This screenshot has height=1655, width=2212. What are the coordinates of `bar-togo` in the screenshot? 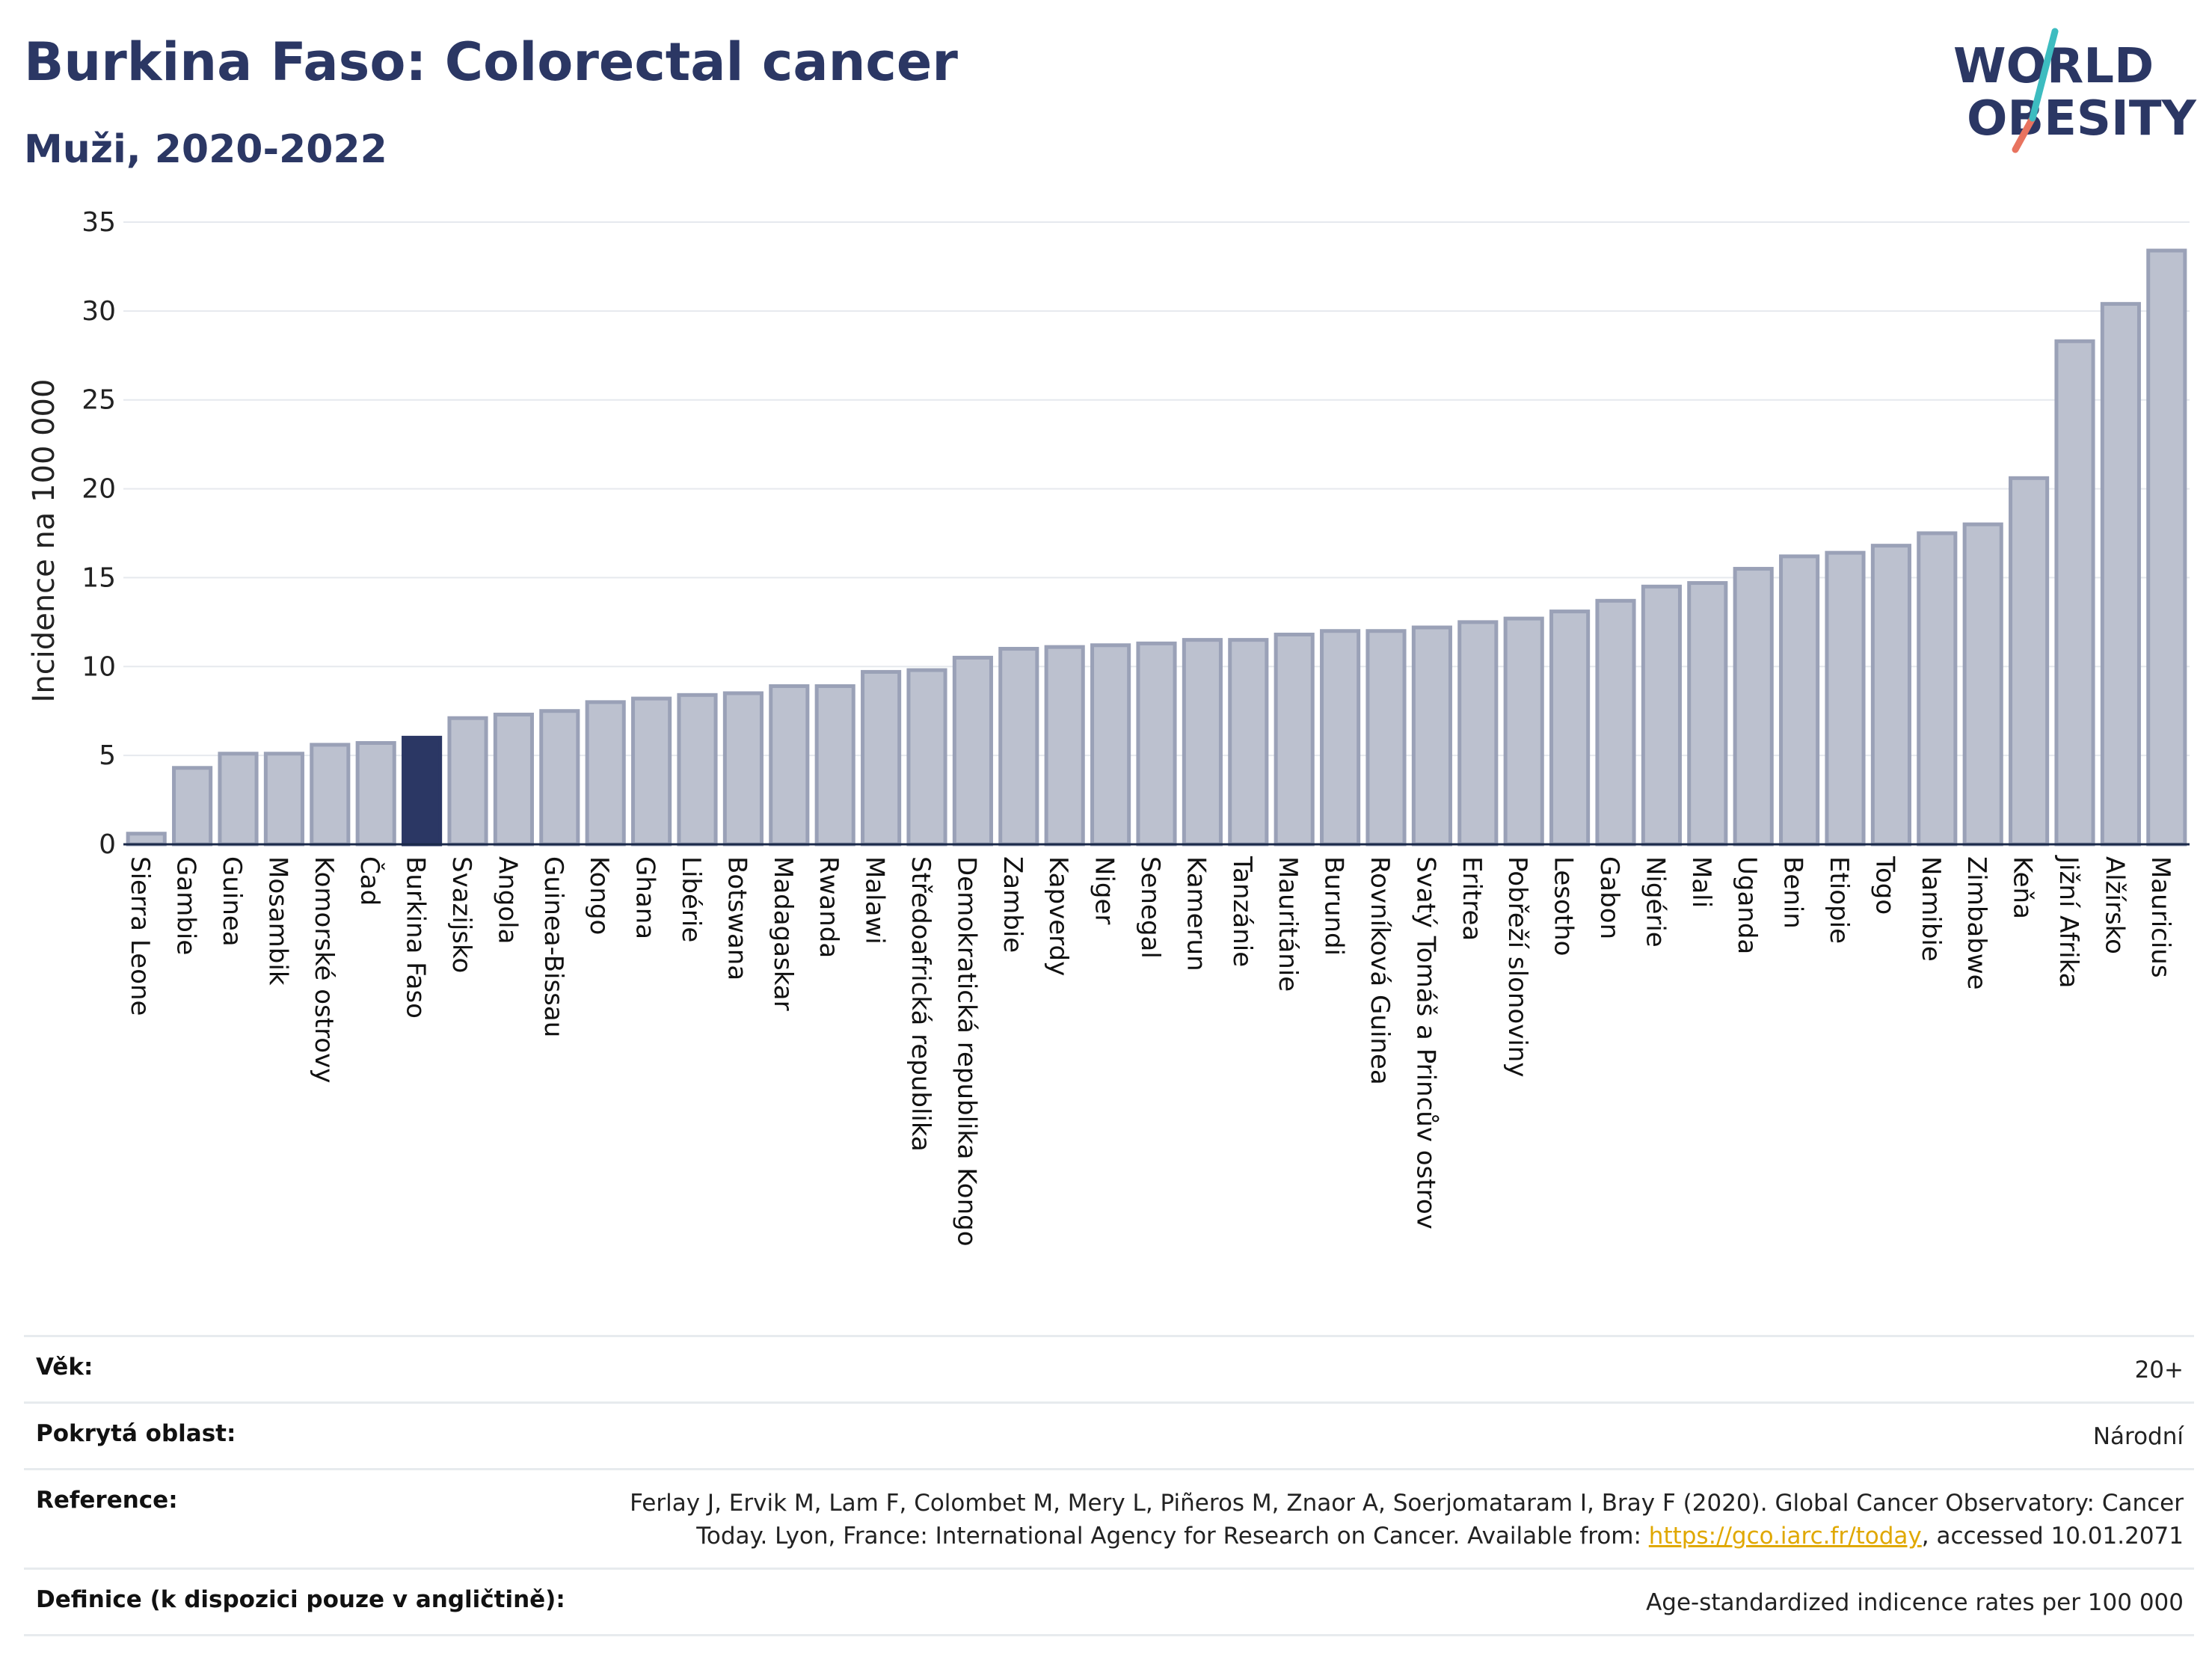 It's located at (1891, 695).